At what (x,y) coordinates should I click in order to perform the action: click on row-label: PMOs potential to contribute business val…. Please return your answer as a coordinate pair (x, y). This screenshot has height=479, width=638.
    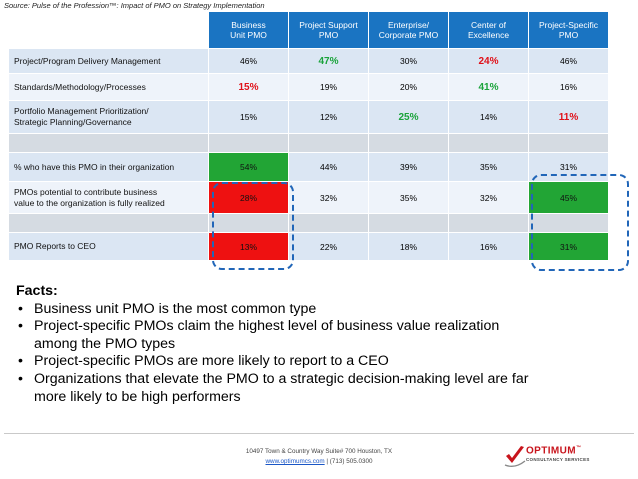
    Looking at the image, I should click on (108, 197).